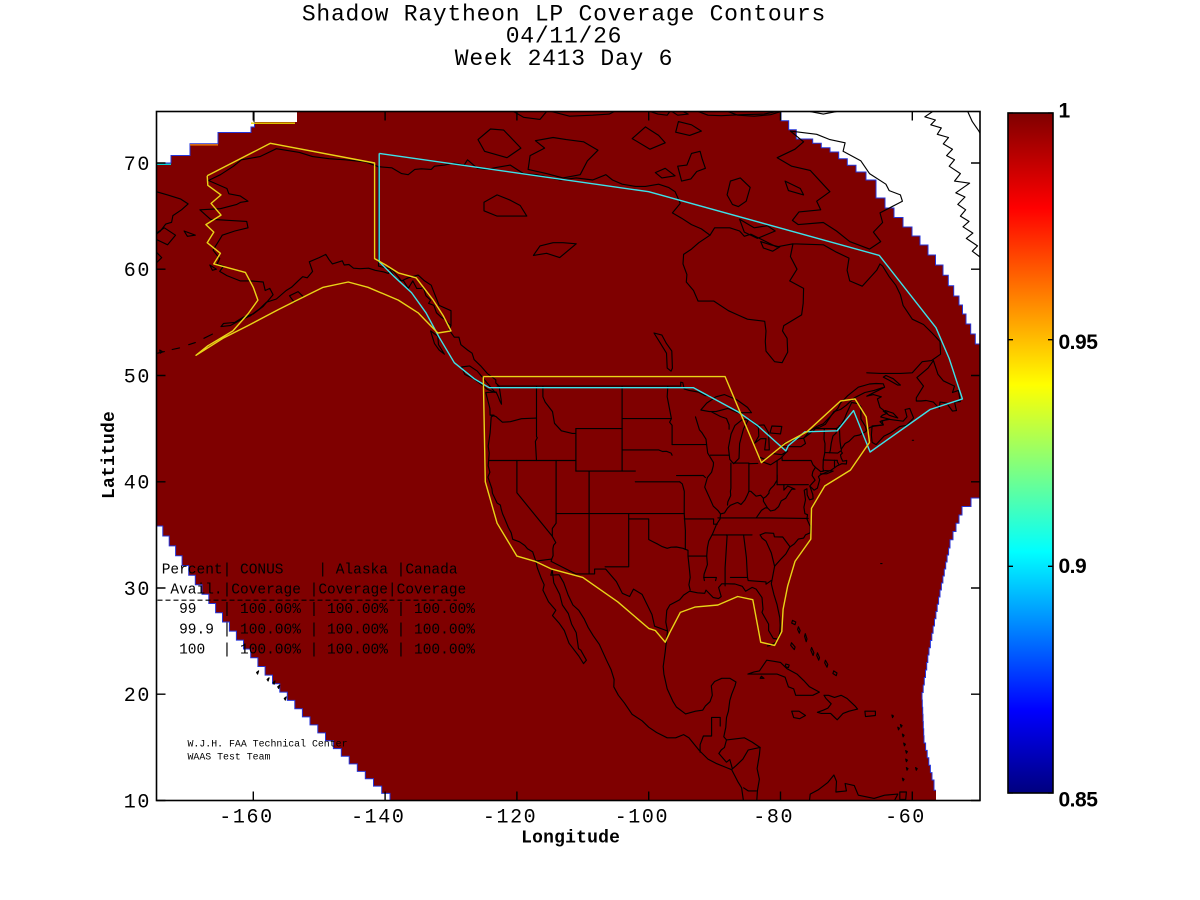 This screenshot has height=900, width=1200. Describe the element at coordinates (319, 610) in the screenshot. I see `svg-text:99 | 100.00% | 100.00% | 100: 99 | 100.00% | 100.00% | 100.00%` at that location.